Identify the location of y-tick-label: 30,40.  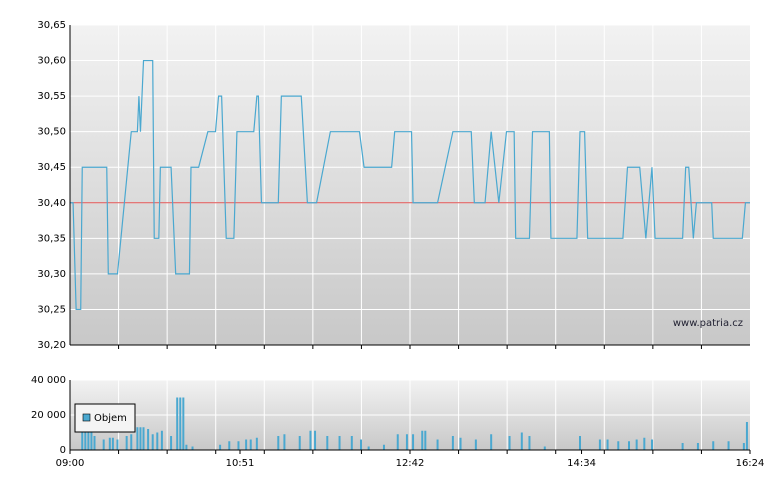
(51, 203).